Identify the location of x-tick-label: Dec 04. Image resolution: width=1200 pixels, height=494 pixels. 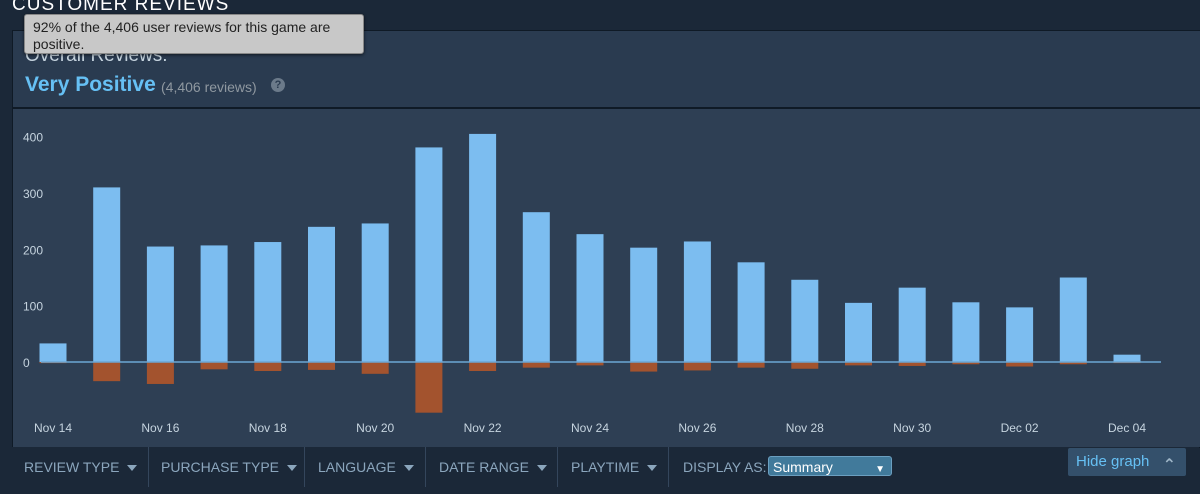
(1127, 428).